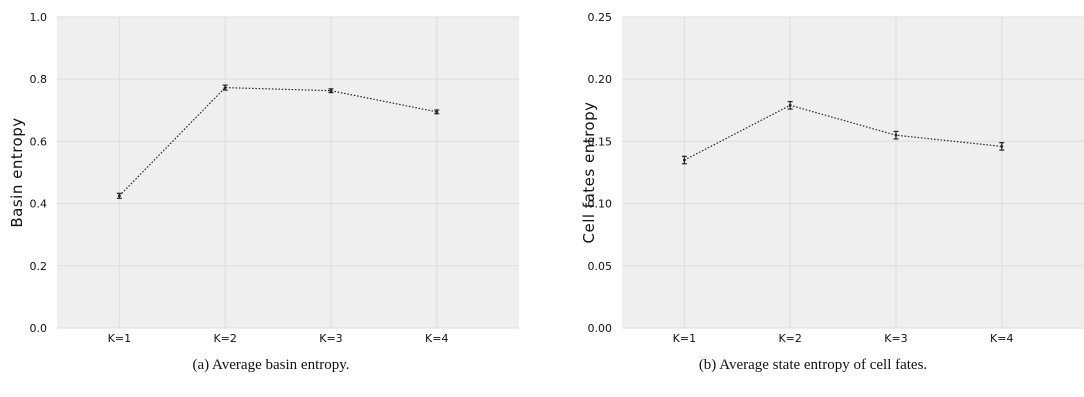 Image resolution: width=1084 pixels, height=397 pixels. Describe the element at coordinates (600, 266) in the screenshot. I see `y-tick-label: 0.05` at that location.